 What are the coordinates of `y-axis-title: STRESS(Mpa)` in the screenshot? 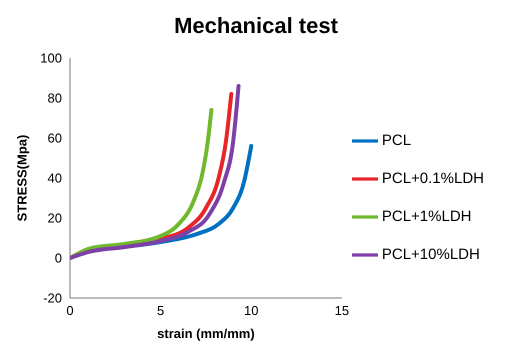 It's located at (22, 178).